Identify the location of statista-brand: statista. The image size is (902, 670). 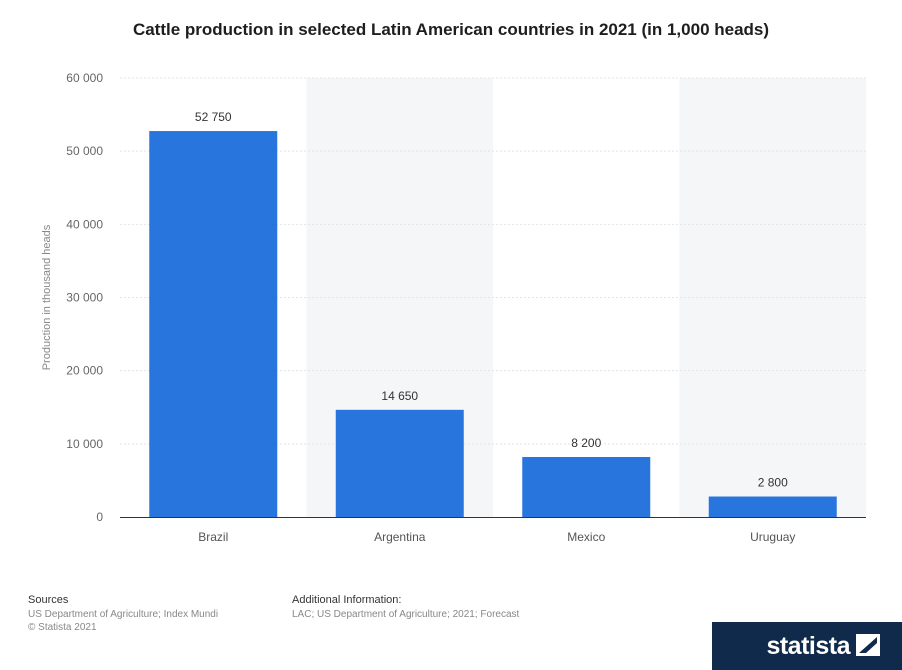
(807, 646).